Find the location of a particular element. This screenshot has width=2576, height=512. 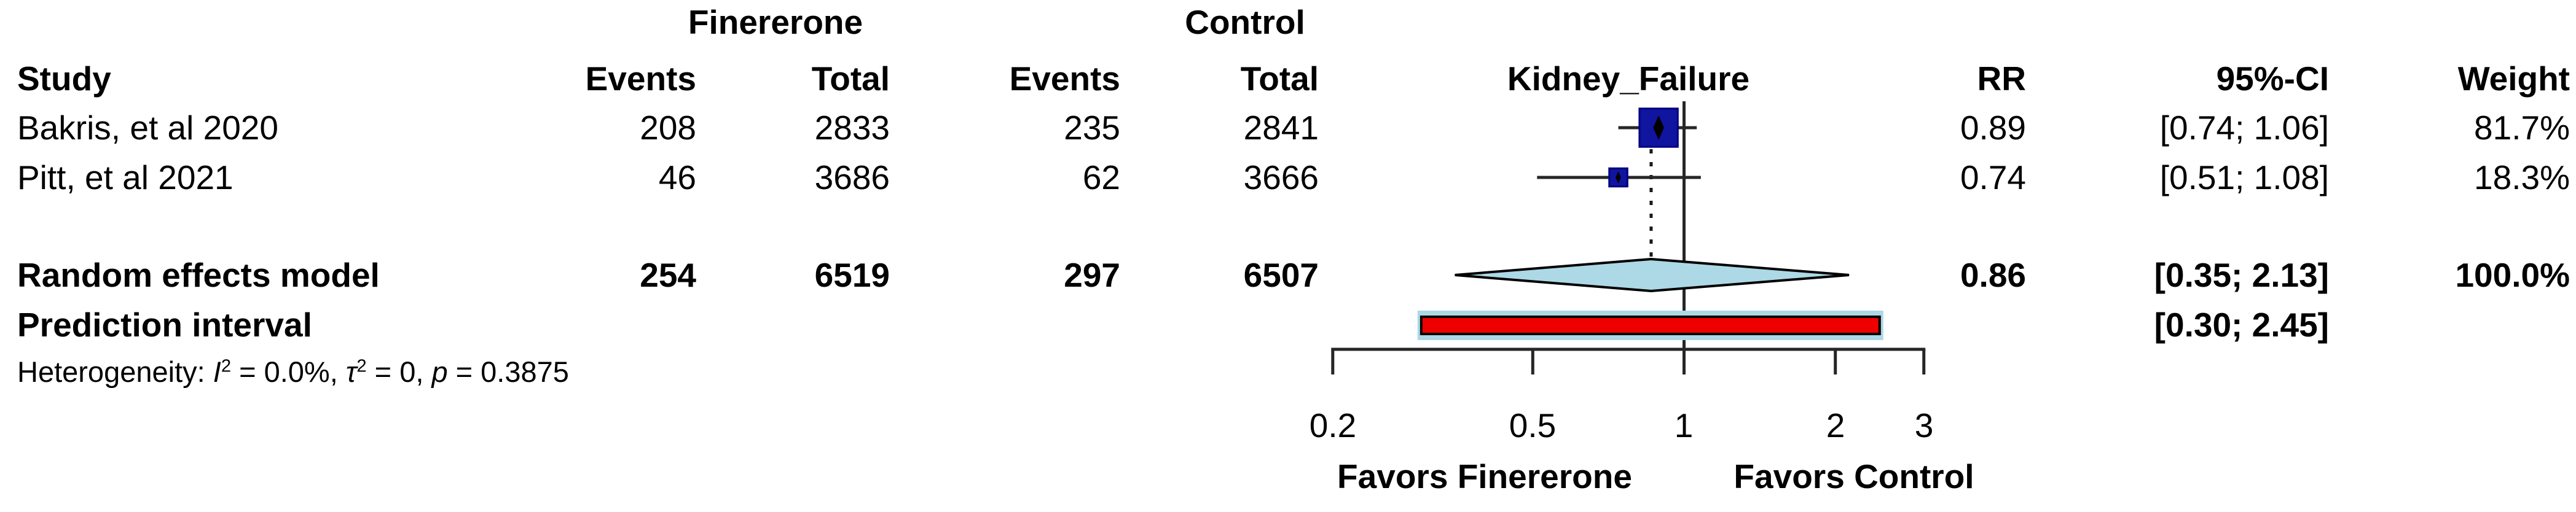

weight-value: 81.7% is located at coordinates (2522, 128).